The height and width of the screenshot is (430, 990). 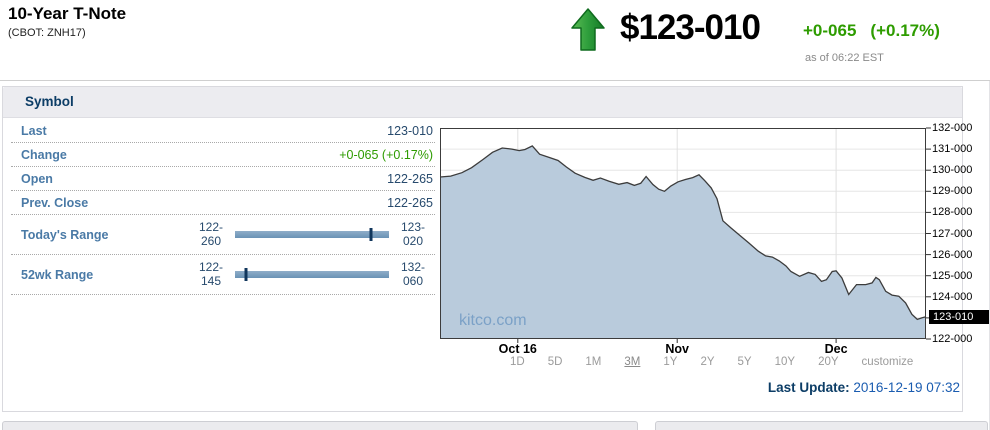 I want to click on range-button-1d: 1D, so click(x=517, y=362).